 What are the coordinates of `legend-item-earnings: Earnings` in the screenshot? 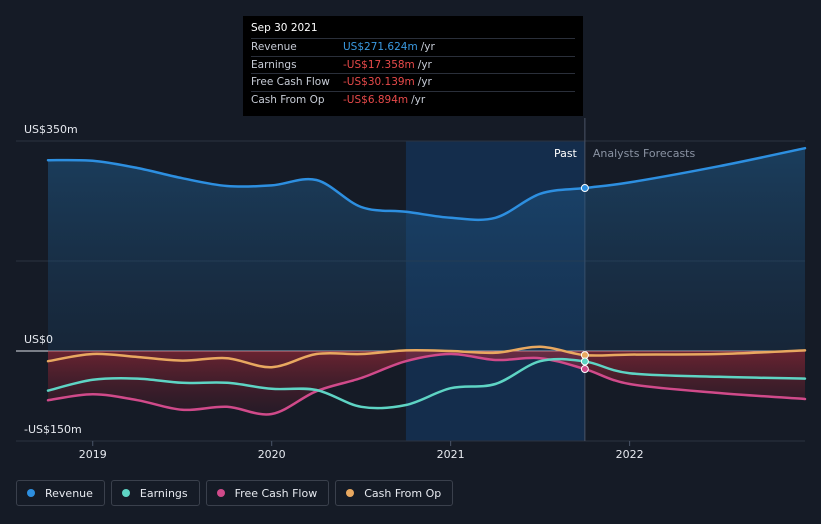 It's located at (155, 493).